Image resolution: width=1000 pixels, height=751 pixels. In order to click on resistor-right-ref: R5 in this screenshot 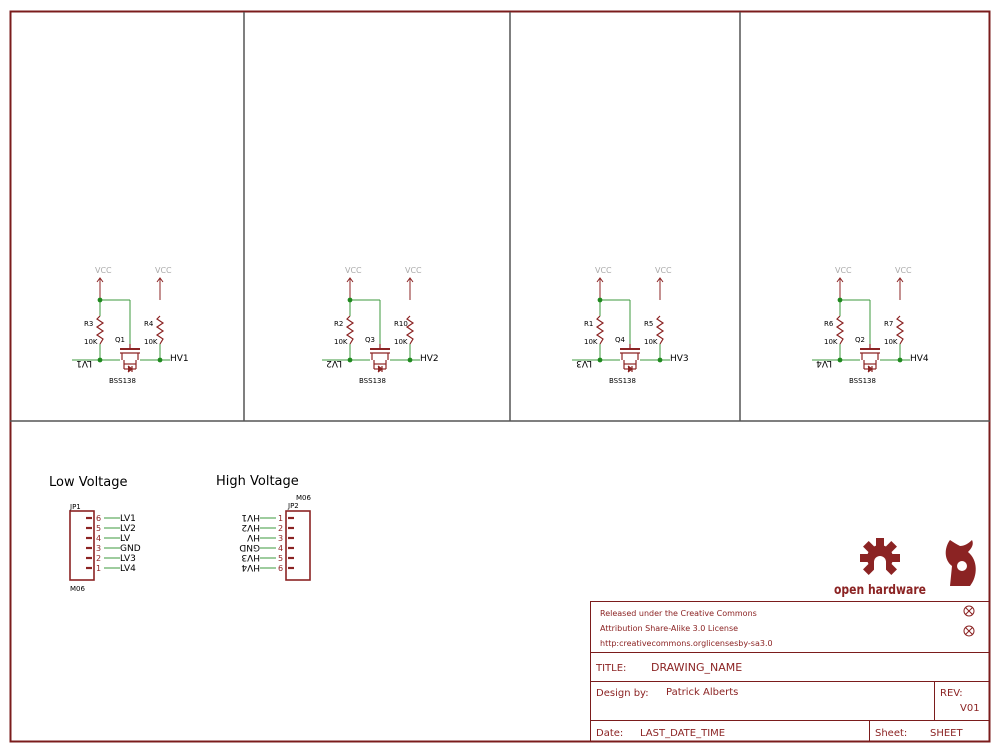, I will do `click(648, 324)`.